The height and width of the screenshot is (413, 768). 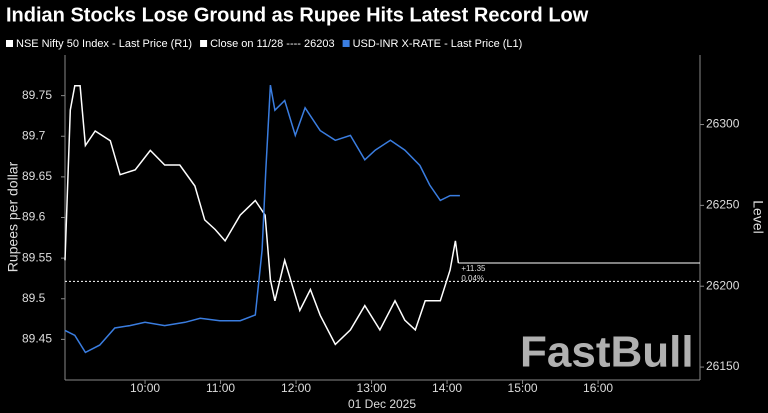 What do you see at coordinates (723, 124) in the screenshot?
I see `y2-tick-label: 26300` at bounding box center [723, 124].